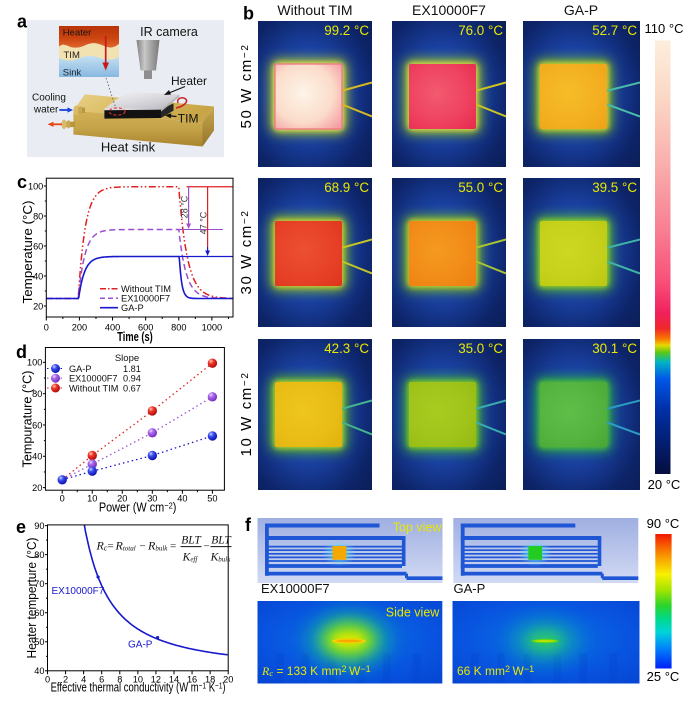 The image size is (694, 703). What do you see at coordinates (132, 389) in the screenshot?
I see `svg-text: 0.67` at bounding box center [132, 389].